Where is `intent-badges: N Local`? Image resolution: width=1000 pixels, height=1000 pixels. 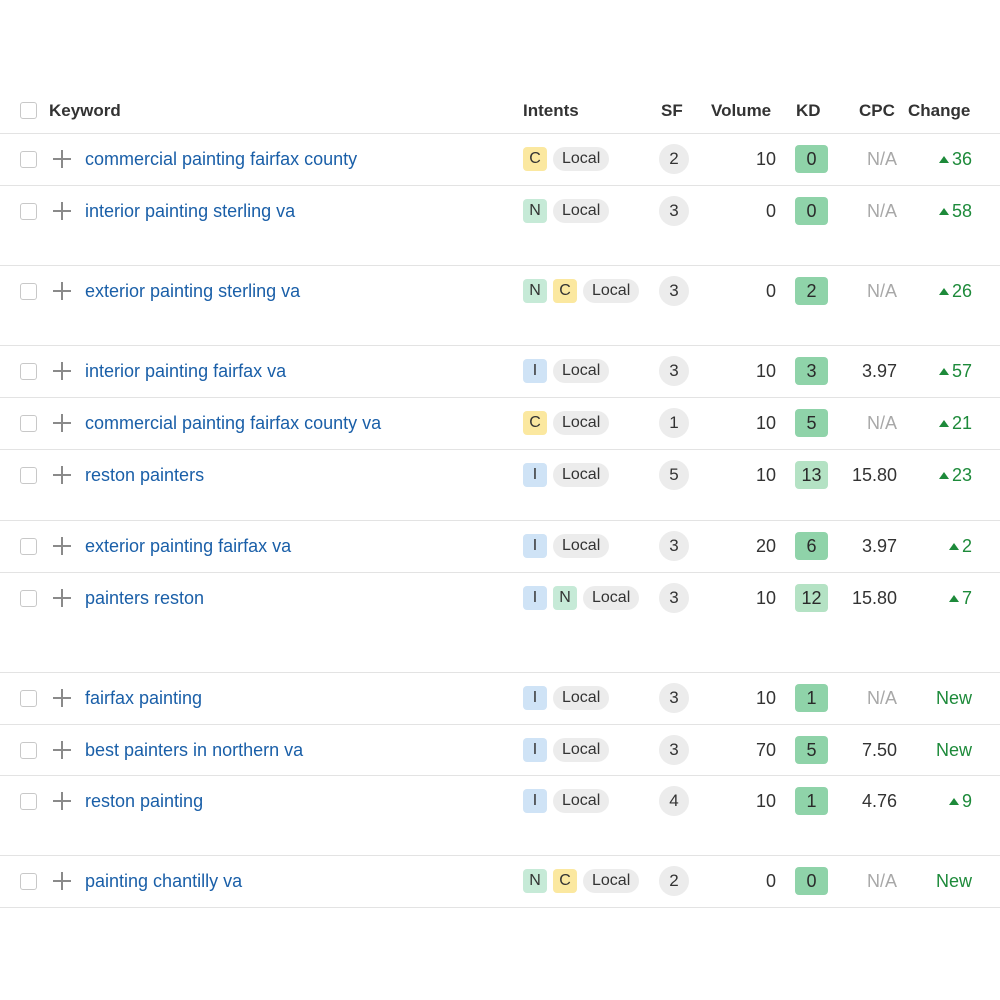
intent-badges: N Local is located at coordinates (566, 211).